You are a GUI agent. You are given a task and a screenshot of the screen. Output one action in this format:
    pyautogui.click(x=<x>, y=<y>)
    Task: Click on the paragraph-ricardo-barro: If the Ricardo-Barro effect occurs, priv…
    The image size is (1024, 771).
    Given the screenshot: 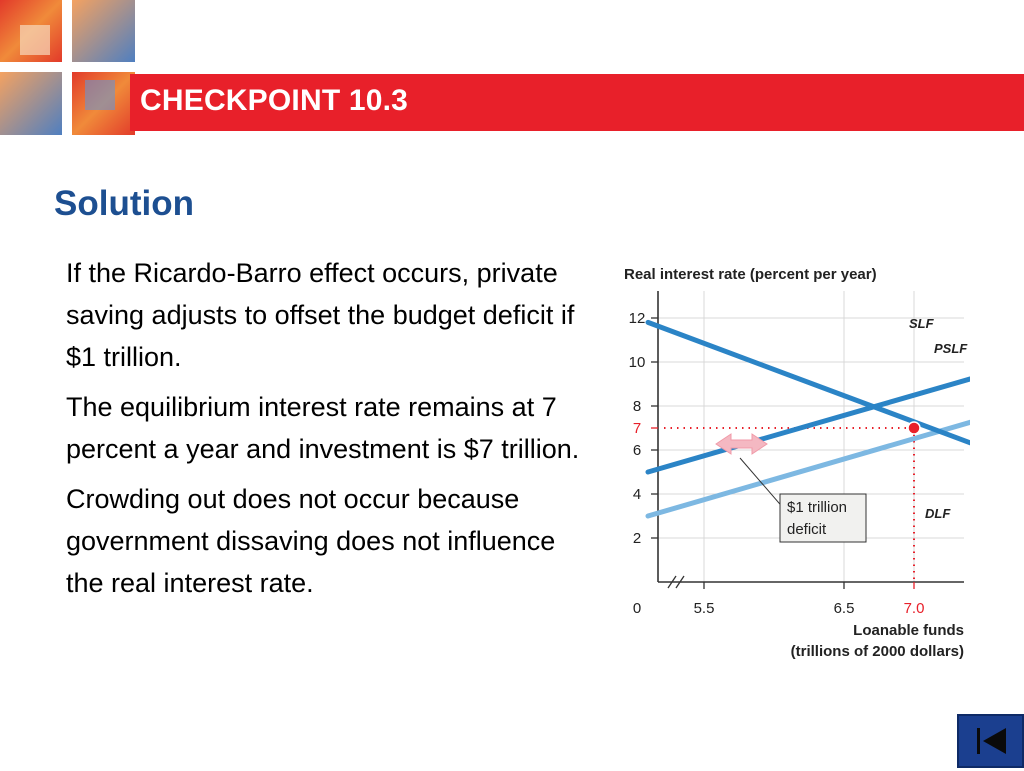 What is the action you would take?
    pyautogui.click(x=320, y=315)
    